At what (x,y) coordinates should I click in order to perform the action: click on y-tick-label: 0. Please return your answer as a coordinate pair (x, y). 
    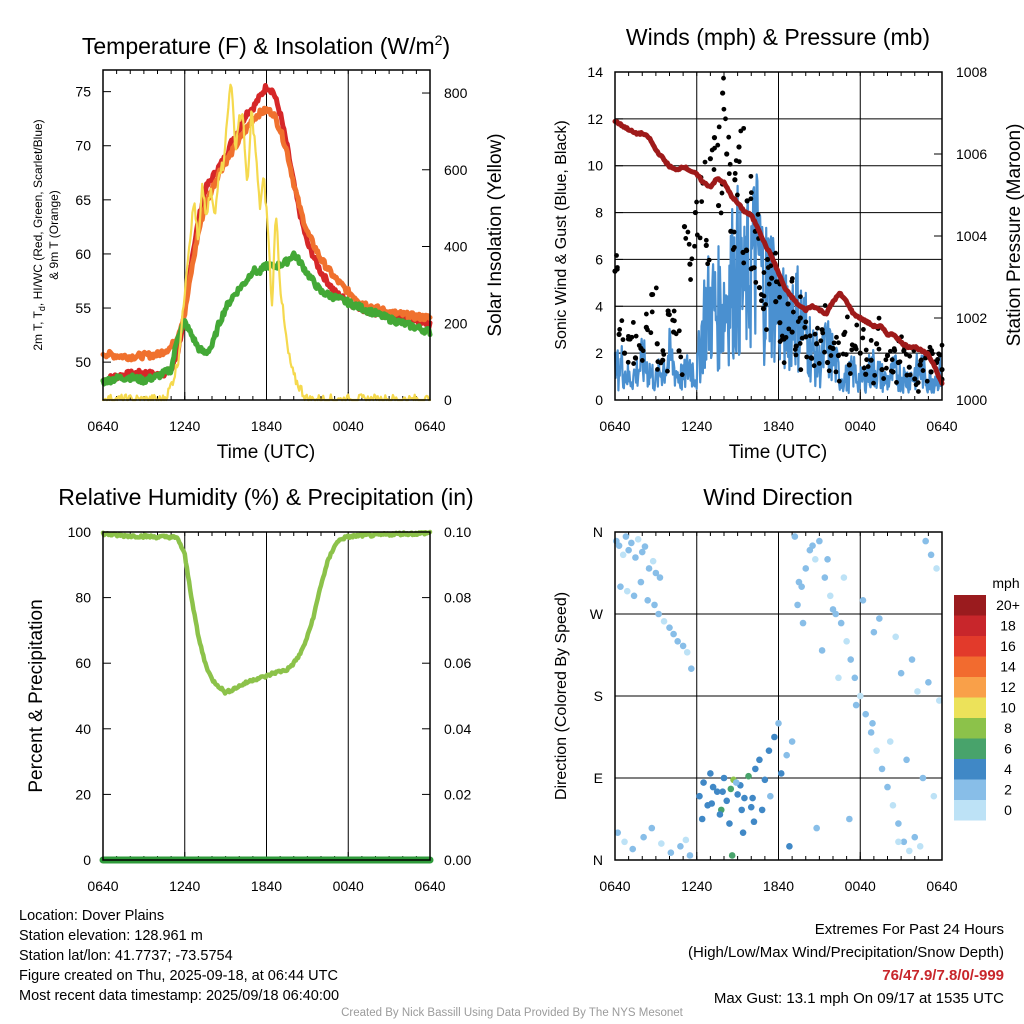
    Looking at the image, I should click on (87, 860).